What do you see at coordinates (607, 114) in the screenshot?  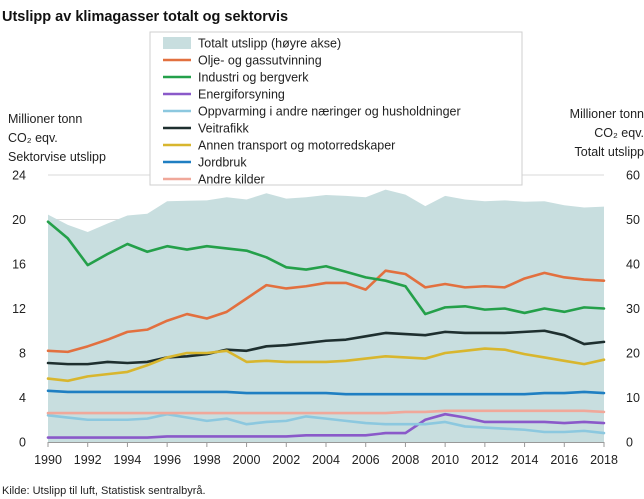 I see `right-axis-label-line: Millioner tonn` at bounding box center [607, 114].